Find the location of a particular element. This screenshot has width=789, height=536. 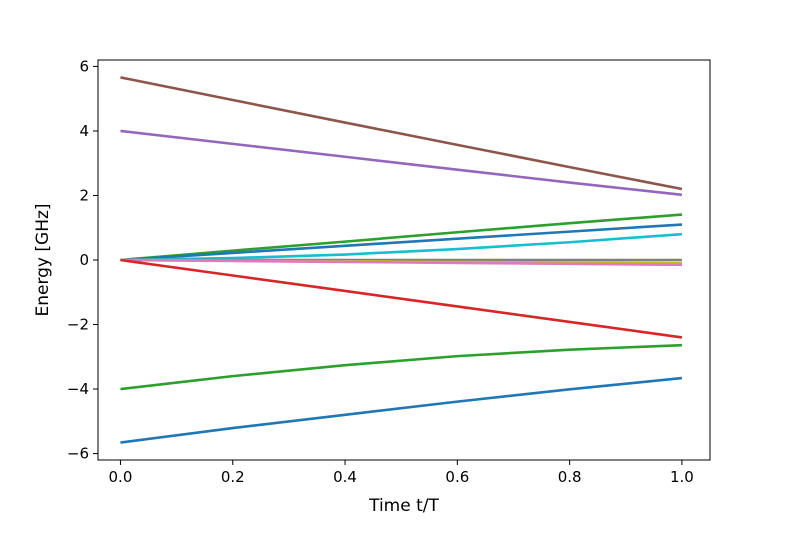

x-axis-label: Time t/T is located at coordinates (403, 506).